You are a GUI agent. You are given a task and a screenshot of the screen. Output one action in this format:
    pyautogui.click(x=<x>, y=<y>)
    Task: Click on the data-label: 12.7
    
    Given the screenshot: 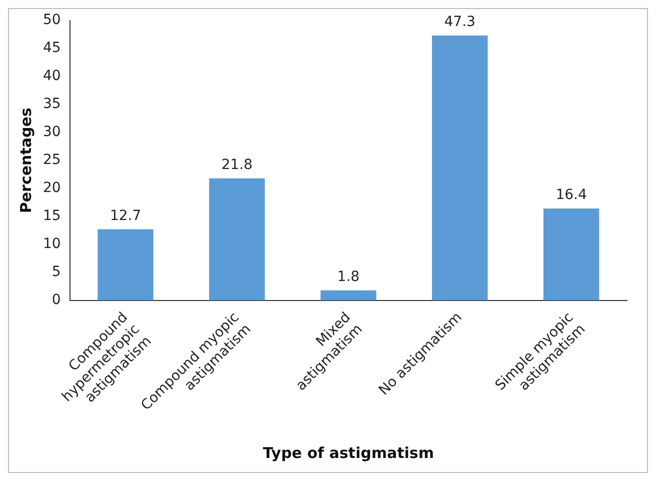 What is the action you would take?
    pyautogui.click(x=126, y=216)
    